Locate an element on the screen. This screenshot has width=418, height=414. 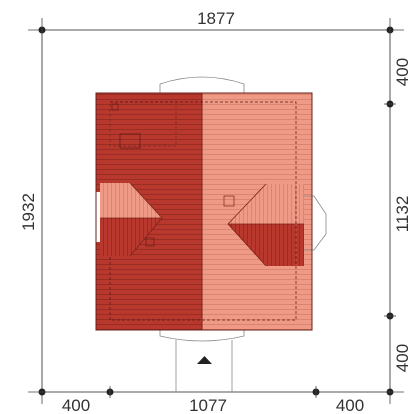
top-terrace-outline is located at coordinates (202, 84).